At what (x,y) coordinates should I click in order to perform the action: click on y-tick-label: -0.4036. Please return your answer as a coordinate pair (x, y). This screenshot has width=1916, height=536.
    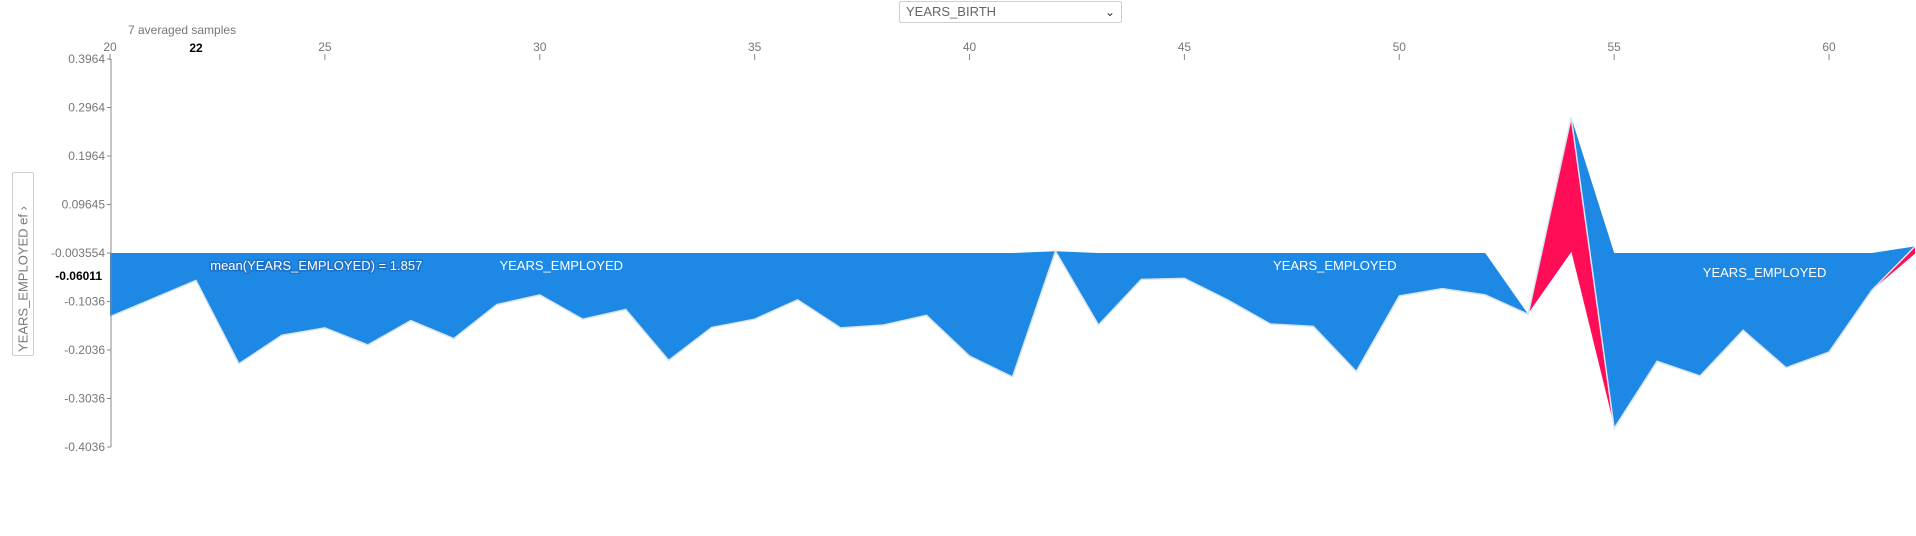
    Looking at the image, I should click on (84, 447).